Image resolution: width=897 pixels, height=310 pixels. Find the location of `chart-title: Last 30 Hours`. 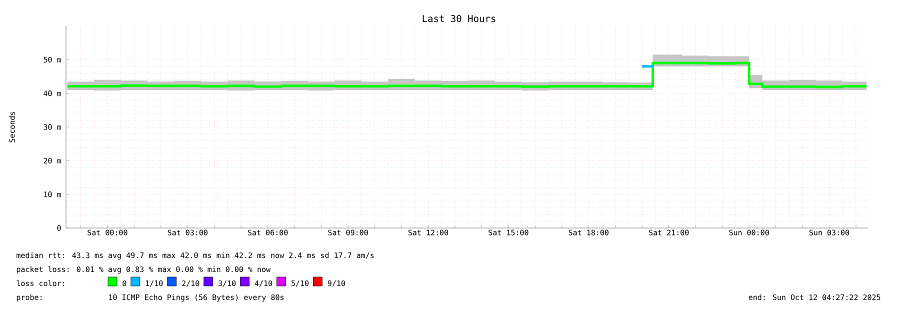

chart-title: Last 30 Hours is located at coordinates (459, 18).